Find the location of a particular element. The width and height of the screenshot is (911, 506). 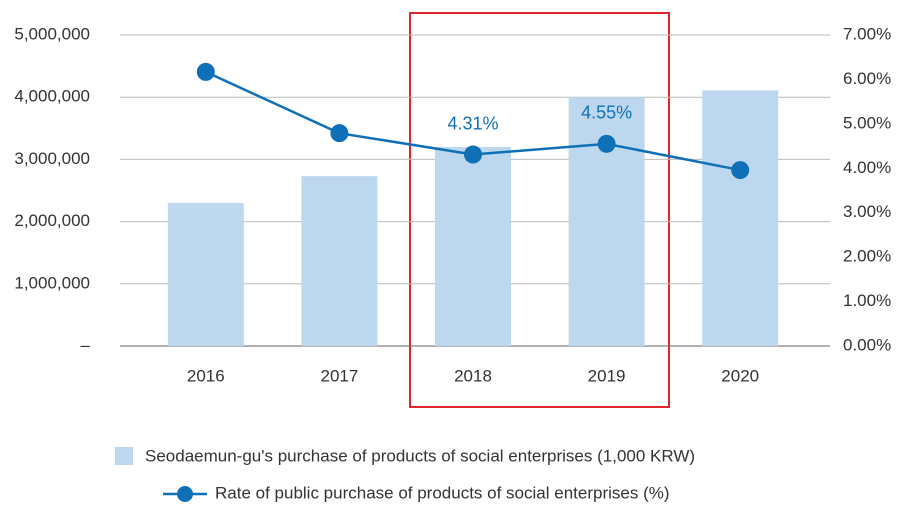

y2-tick-label: 1.00% is located at coordinates (867, 300).